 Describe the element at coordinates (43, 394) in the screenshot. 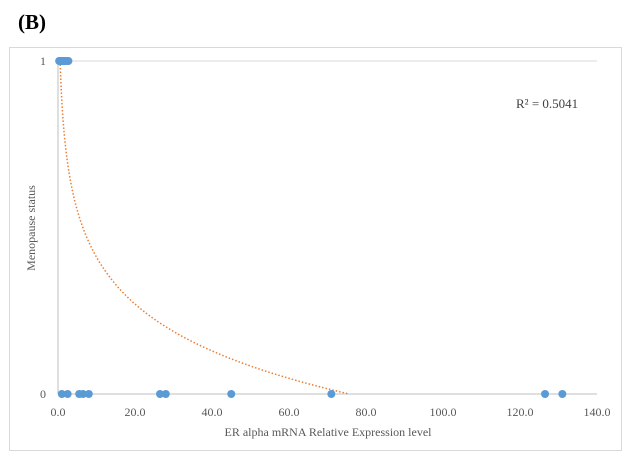

I see `y-tick-label: 0` at that location.